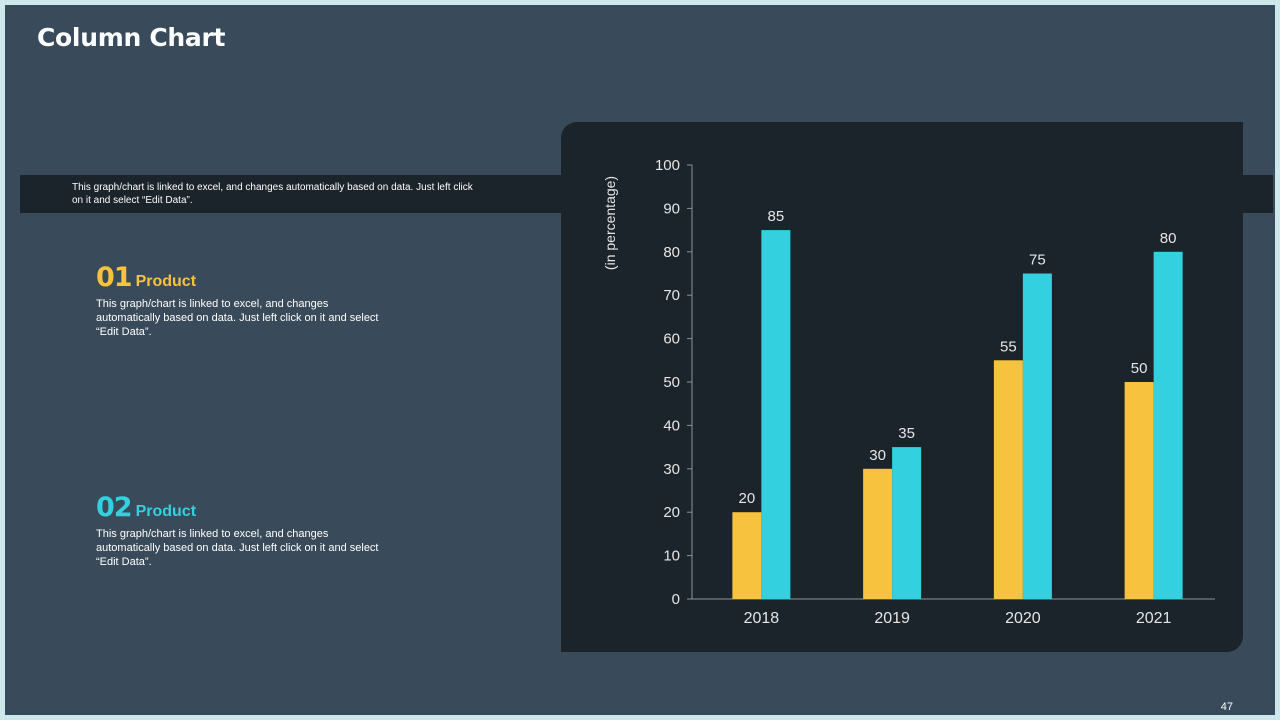  I want to click on product-number: 01, so click(114, 277).